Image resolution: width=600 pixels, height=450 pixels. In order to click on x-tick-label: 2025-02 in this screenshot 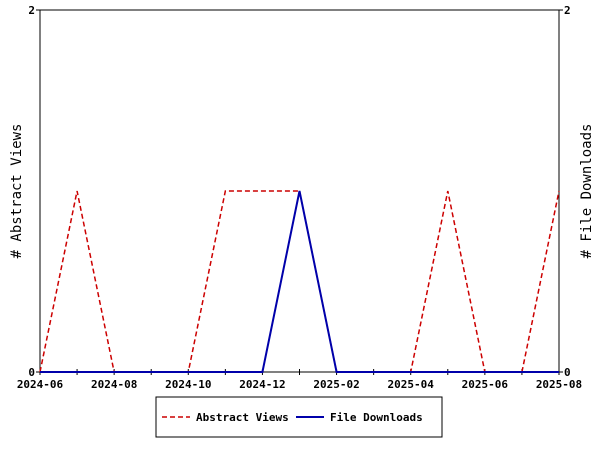, I will do `click(336, 384)`.